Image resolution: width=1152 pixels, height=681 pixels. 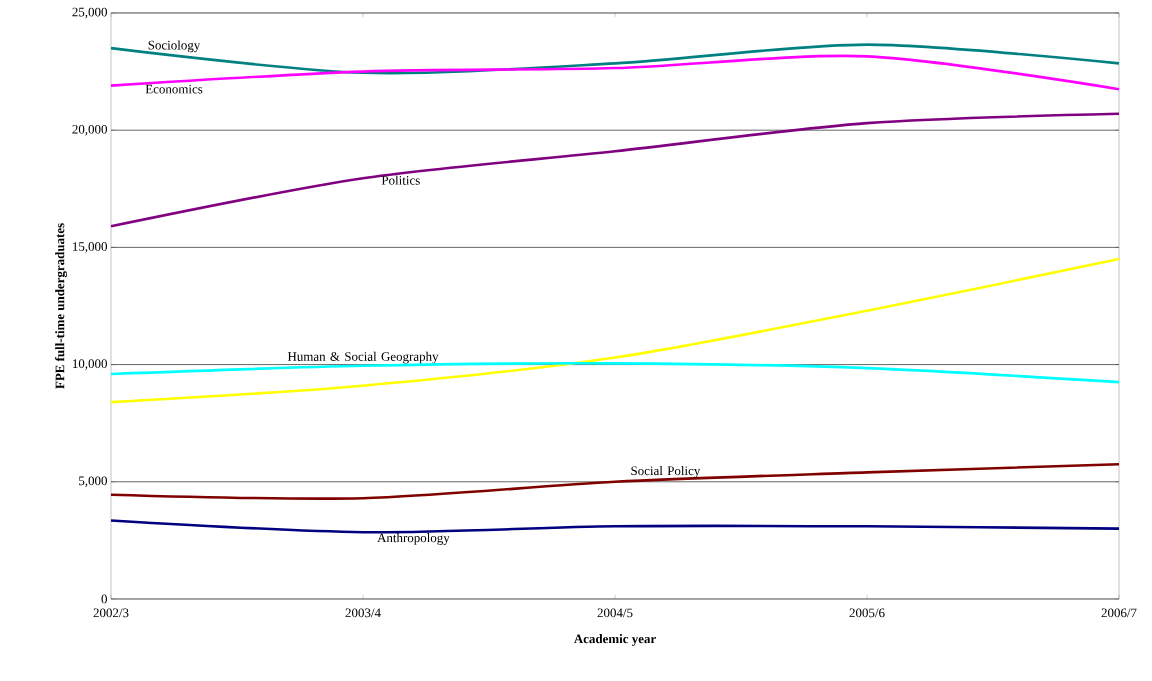 What do you see at coordinates (89, 130) in the screenshot?
I see `y-tick-label: 20,000` at bounding box center [89, 130].